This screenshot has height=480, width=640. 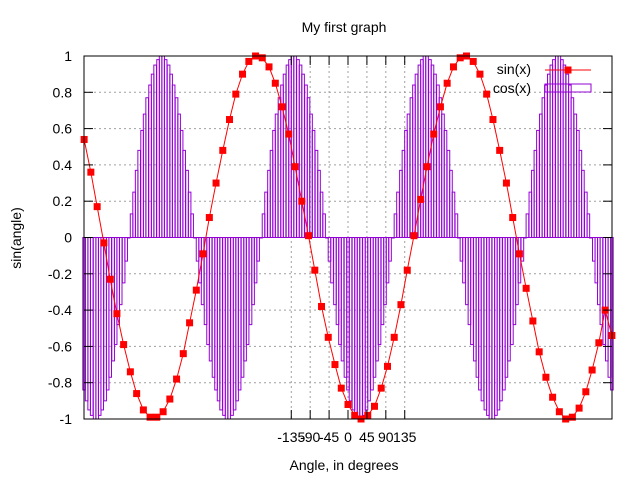 What do you see at coordinates (68, 56) in the screenshot?
I see `y-tick-label: 1` at bounding box center [68, 56].